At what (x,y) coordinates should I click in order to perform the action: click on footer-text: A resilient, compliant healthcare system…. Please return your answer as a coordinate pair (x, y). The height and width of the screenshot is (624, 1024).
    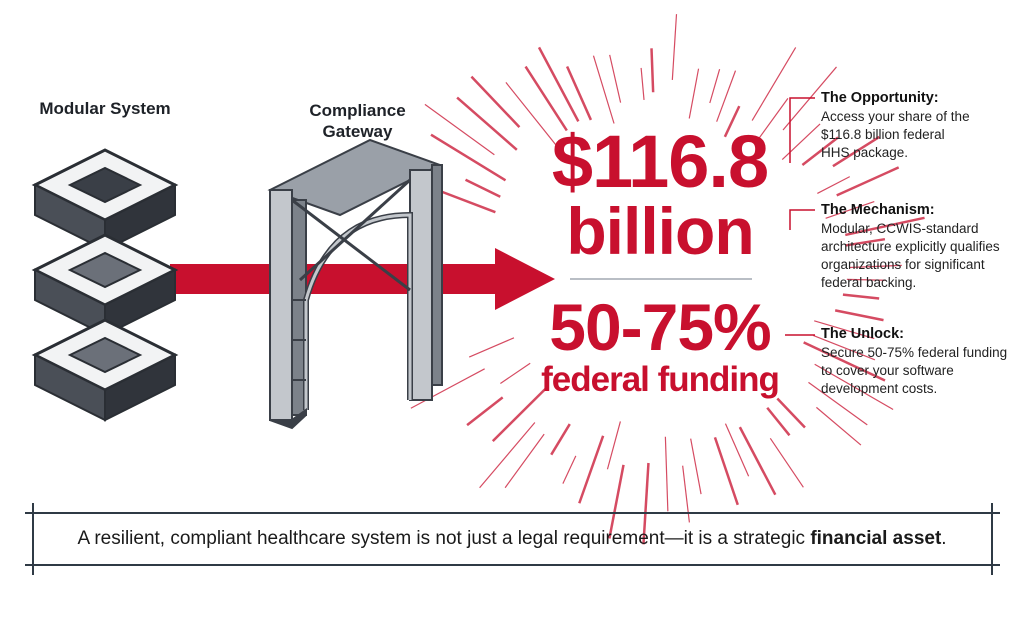
    Looking at the image, I should click on (444, 538).